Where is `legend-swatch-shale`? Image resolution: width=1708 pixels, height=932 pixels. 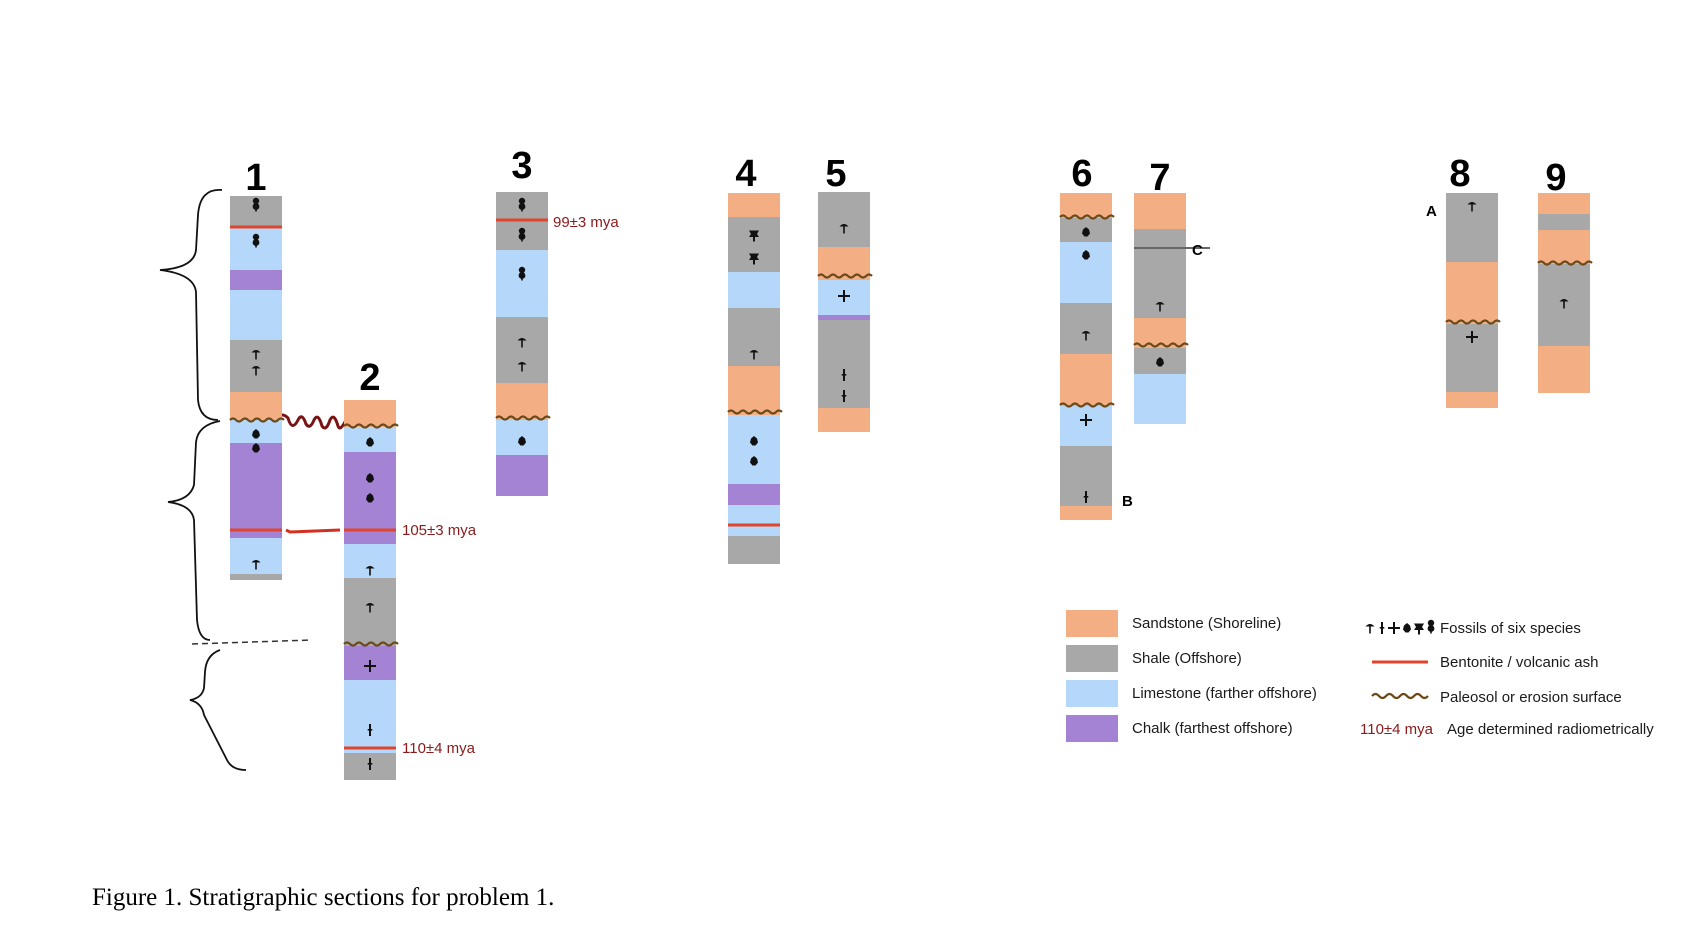
legend-swatch-shale is located at coordinates (1092, 658).